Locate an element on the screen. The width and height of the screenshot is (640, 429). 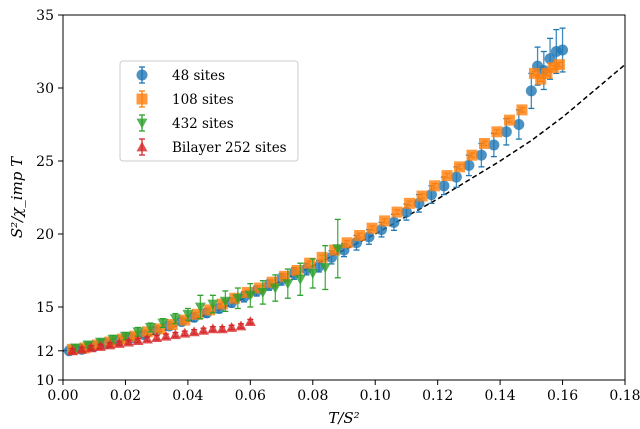
x-tick-label: 0.02 is located at coordinates (125, 396).